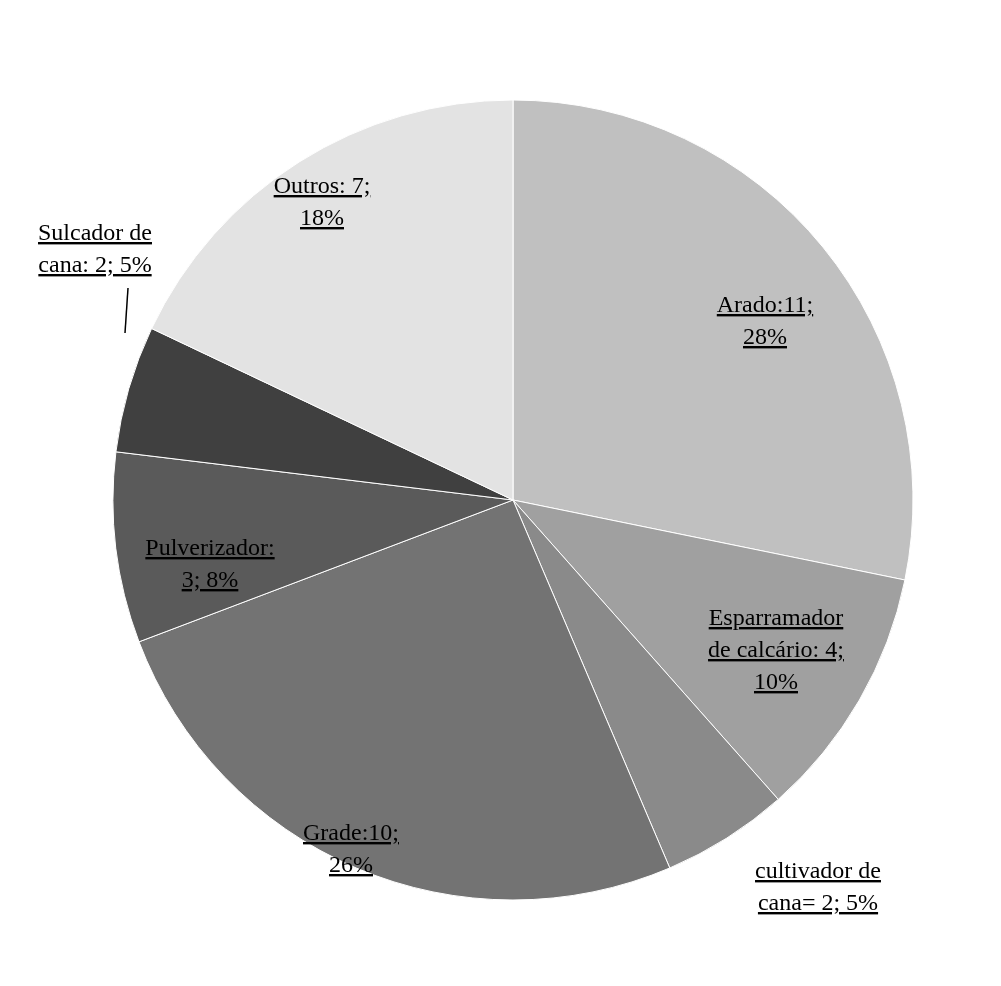 Image resolution: width=1001 pixels, height=986 pixels. I want to click on slice-label: Sulcador de cana: 2; 5%, so click(95, 248).